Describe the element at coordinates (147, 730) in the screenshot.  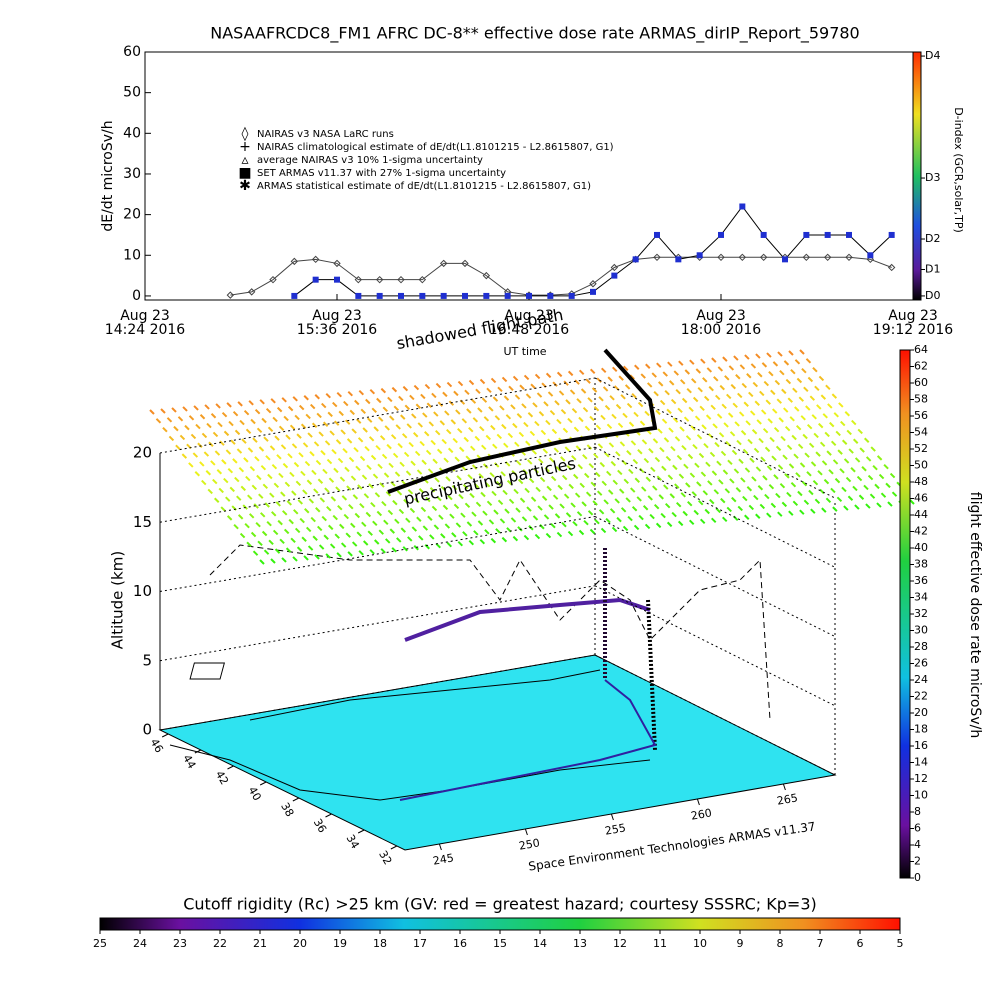
I see `z-tick-label: 0` at that location.